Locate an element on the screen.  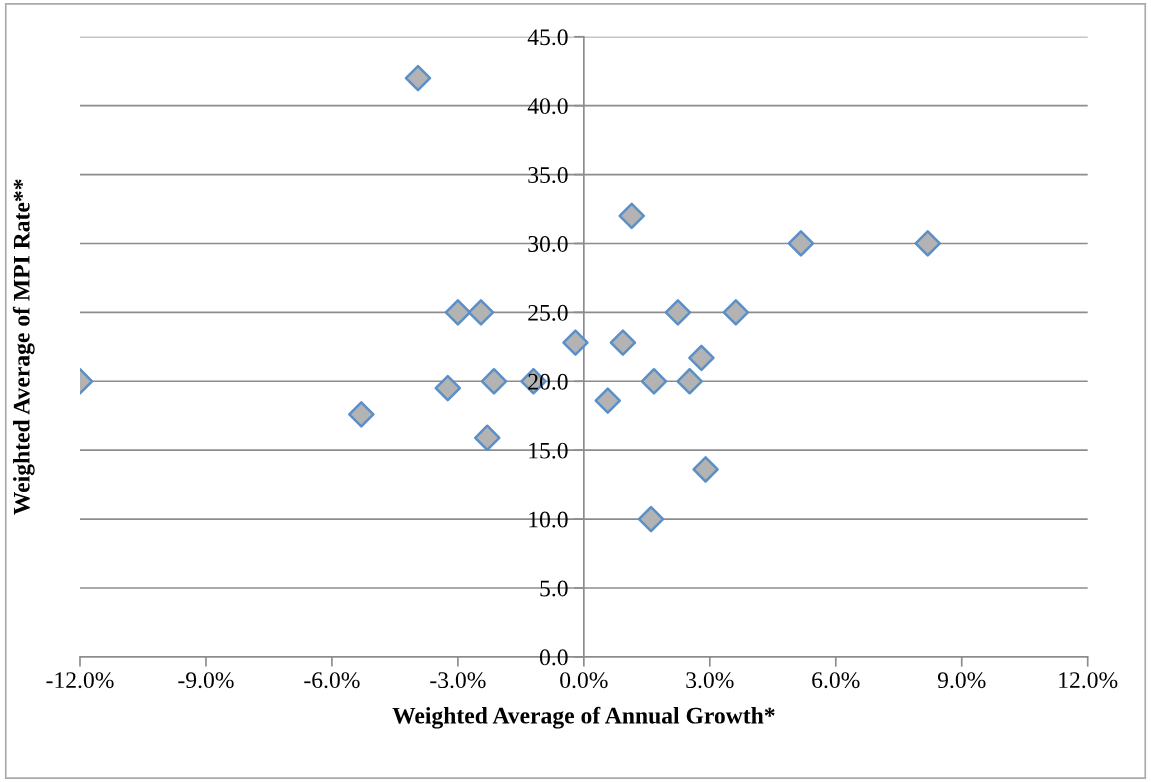
y-tick-label: 20.0 is located at coordinates (548, 381).